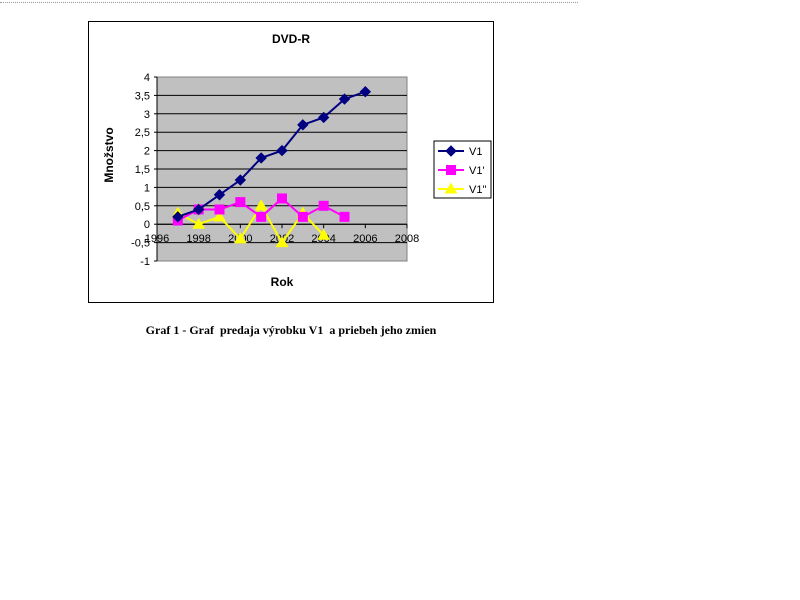 Image resolution: width=800 pixels, height=600 pixels. Describe the element at coordinates (142, 96) in the screenshot. I see `y-tick-label: 3,5` at that location.